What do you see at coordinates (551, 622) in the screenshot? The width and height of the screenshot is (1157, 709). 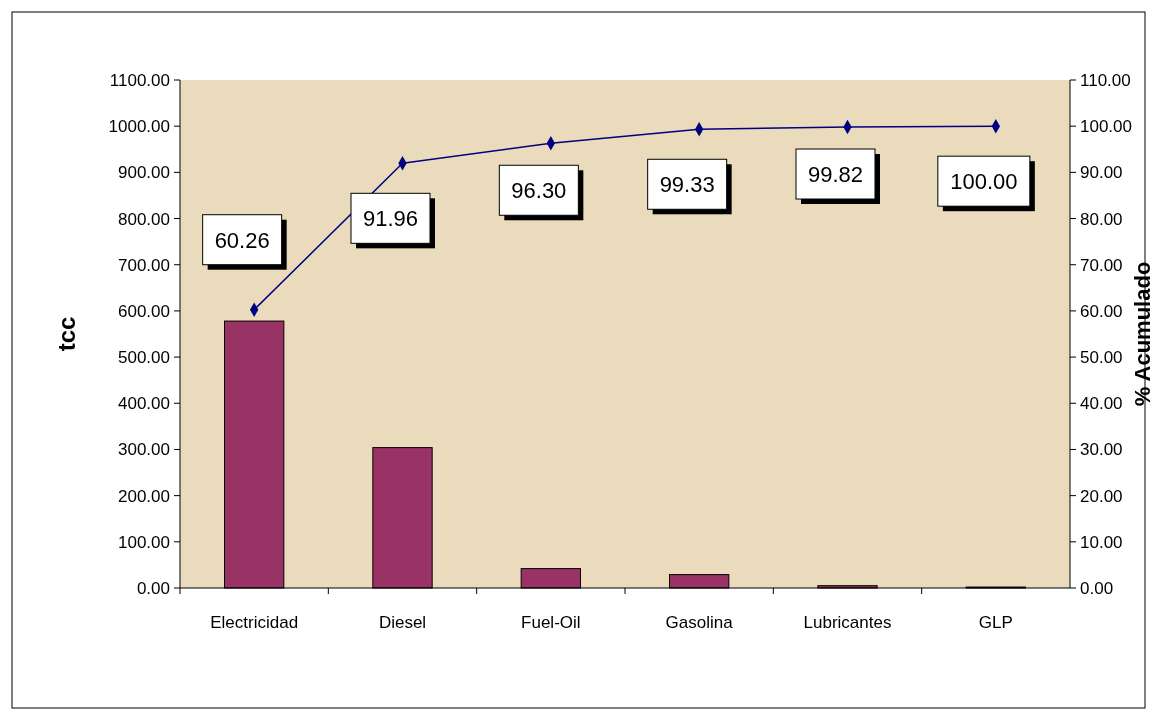 I see `x-tick-label: Fuel-Oil` at bounding box center [551, 622].